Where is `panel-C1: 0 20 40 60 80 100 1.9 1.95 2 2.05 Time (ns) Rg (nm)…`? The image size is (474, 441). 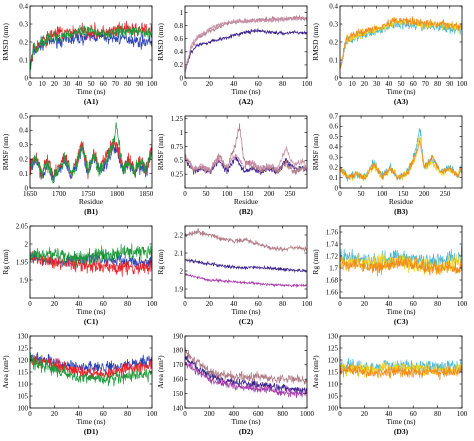
panel-C1: 0 20 40 60 80 100 1.9 1.95 2 2.05 Time (ns) Rg (nm)… is located at coordinates (79, 274).